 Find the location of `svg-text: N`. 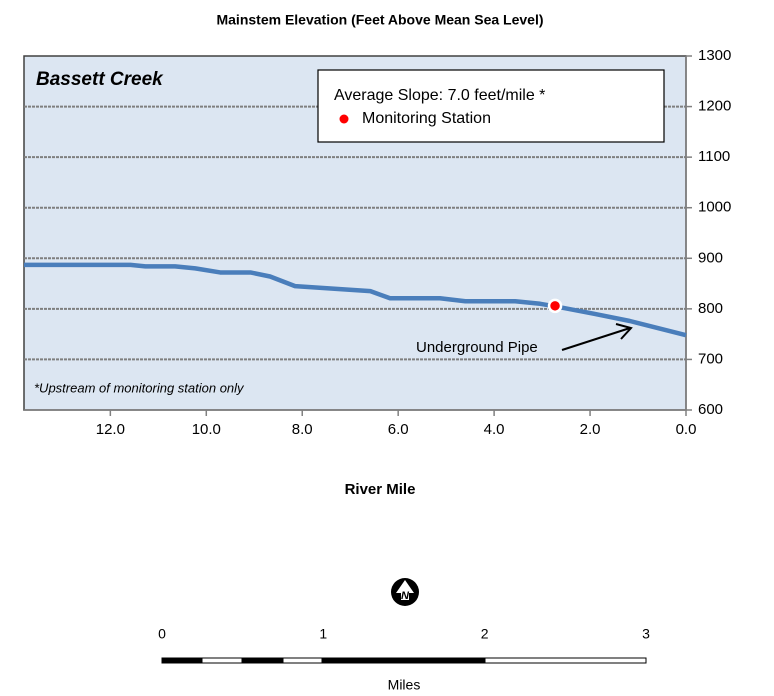

svg-text: N is located at coordinates (405, 596).